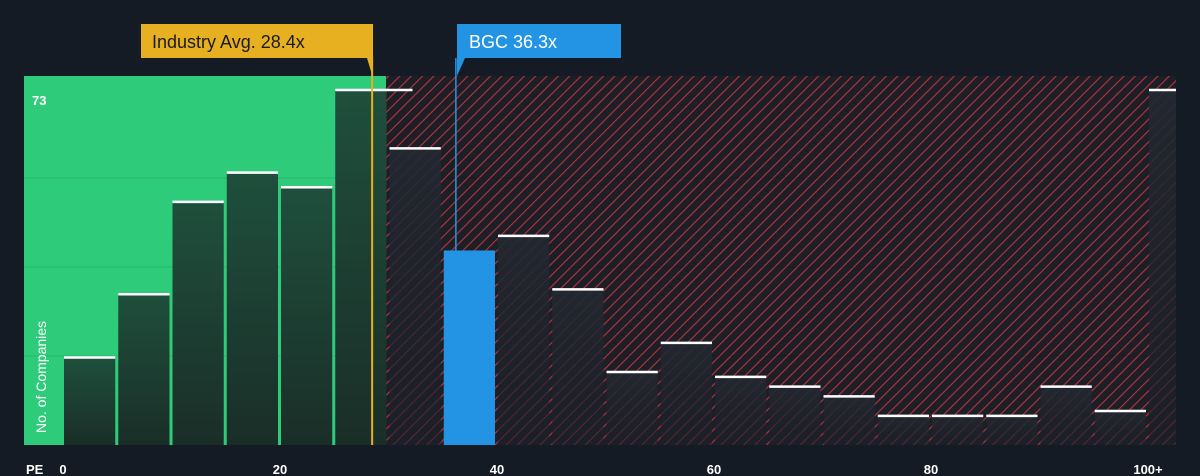  I want to click on company-callout: BGC 36.3x, so click(539, 50).